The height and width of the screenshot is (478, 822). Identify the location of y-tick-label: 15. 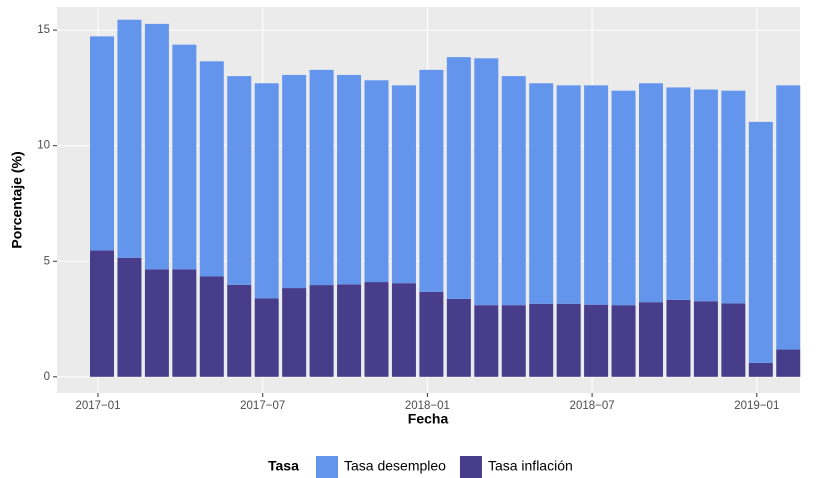
(43, 30).